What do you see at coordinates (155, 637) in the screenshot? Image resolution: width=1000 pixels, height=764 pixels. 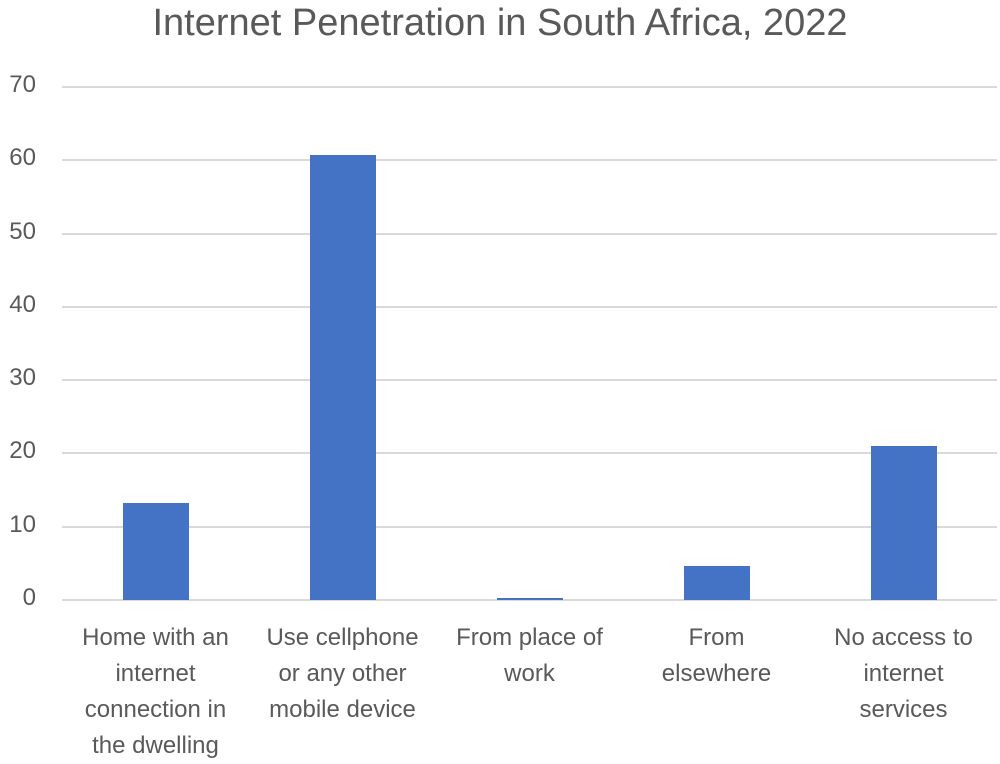 I see `x-tick-label-line: Home with an` at bounding box center [155, 637].